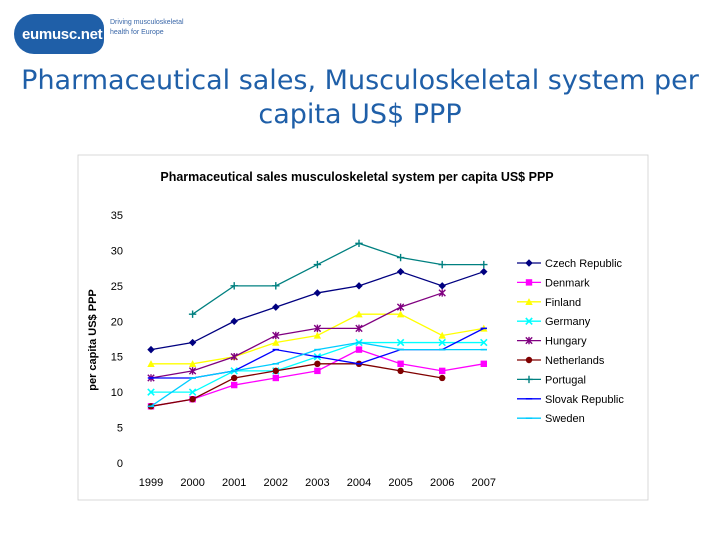 The height and width of the screenshot is (540, 720). What do you see at coordinates (117, 251) in the screenshot?
I see `y-tick-label: 30` at bounding box center [117, 251].